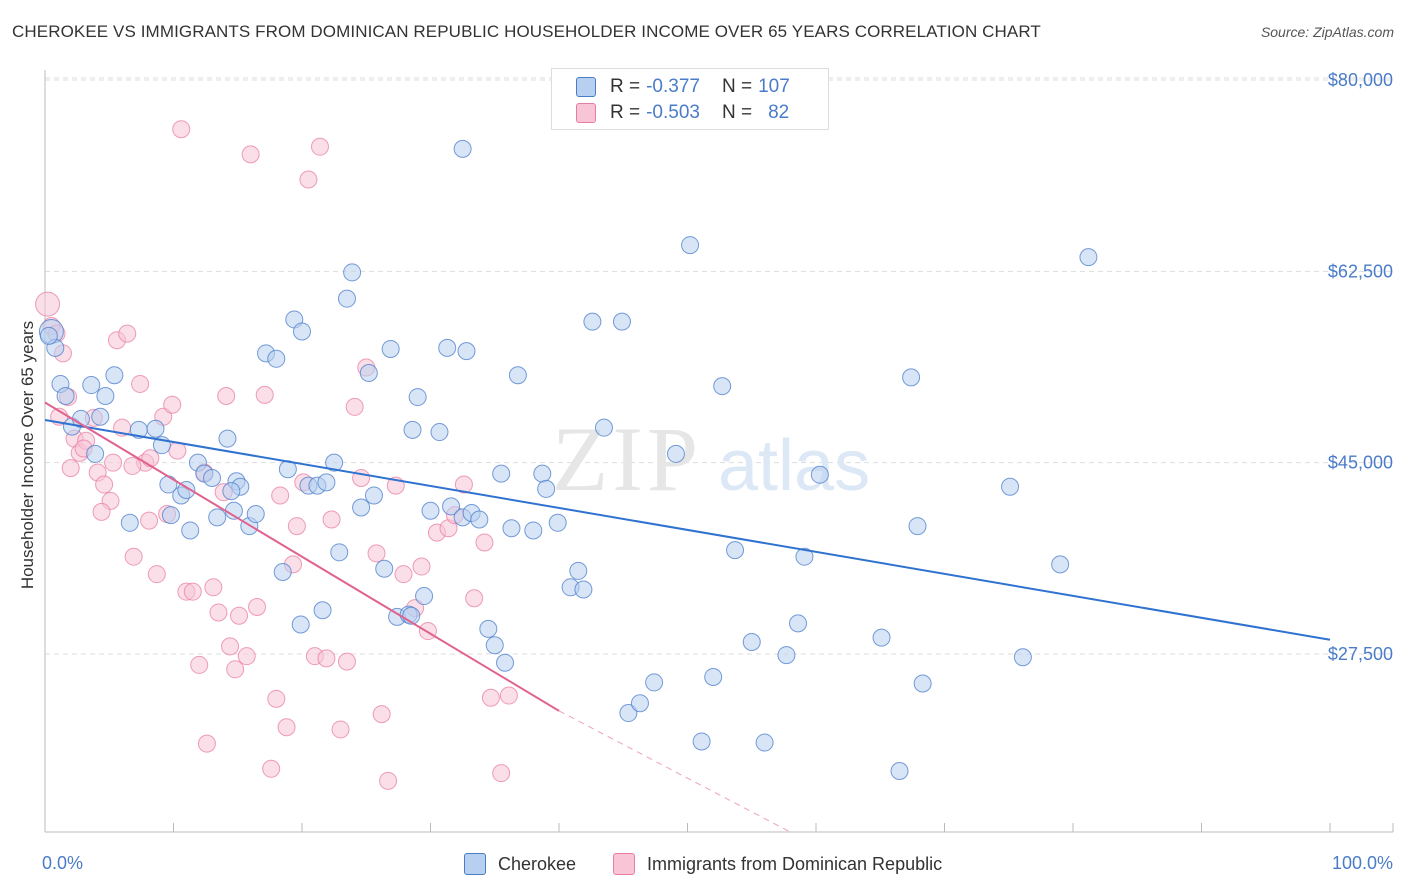  What do you see at coordinates (1360, 271) in the screenshot?
I see `y-tick-label: $62,500` at bounding box center [1360, 271].